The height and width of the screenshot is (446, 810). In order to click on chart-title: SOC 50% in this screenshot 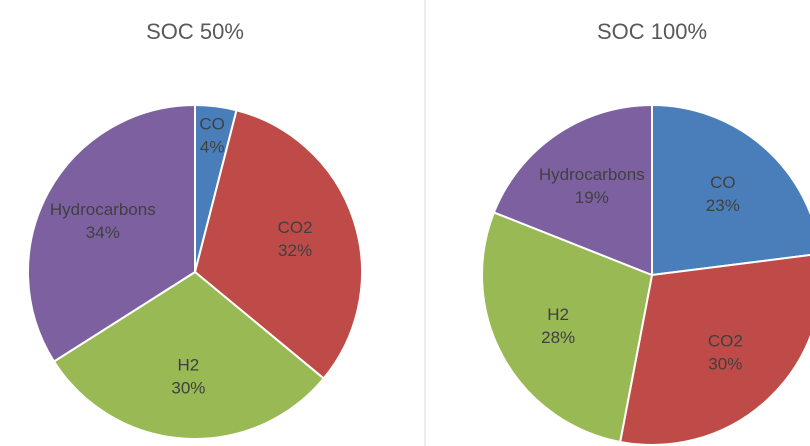, I will do `click(195, 31)`.